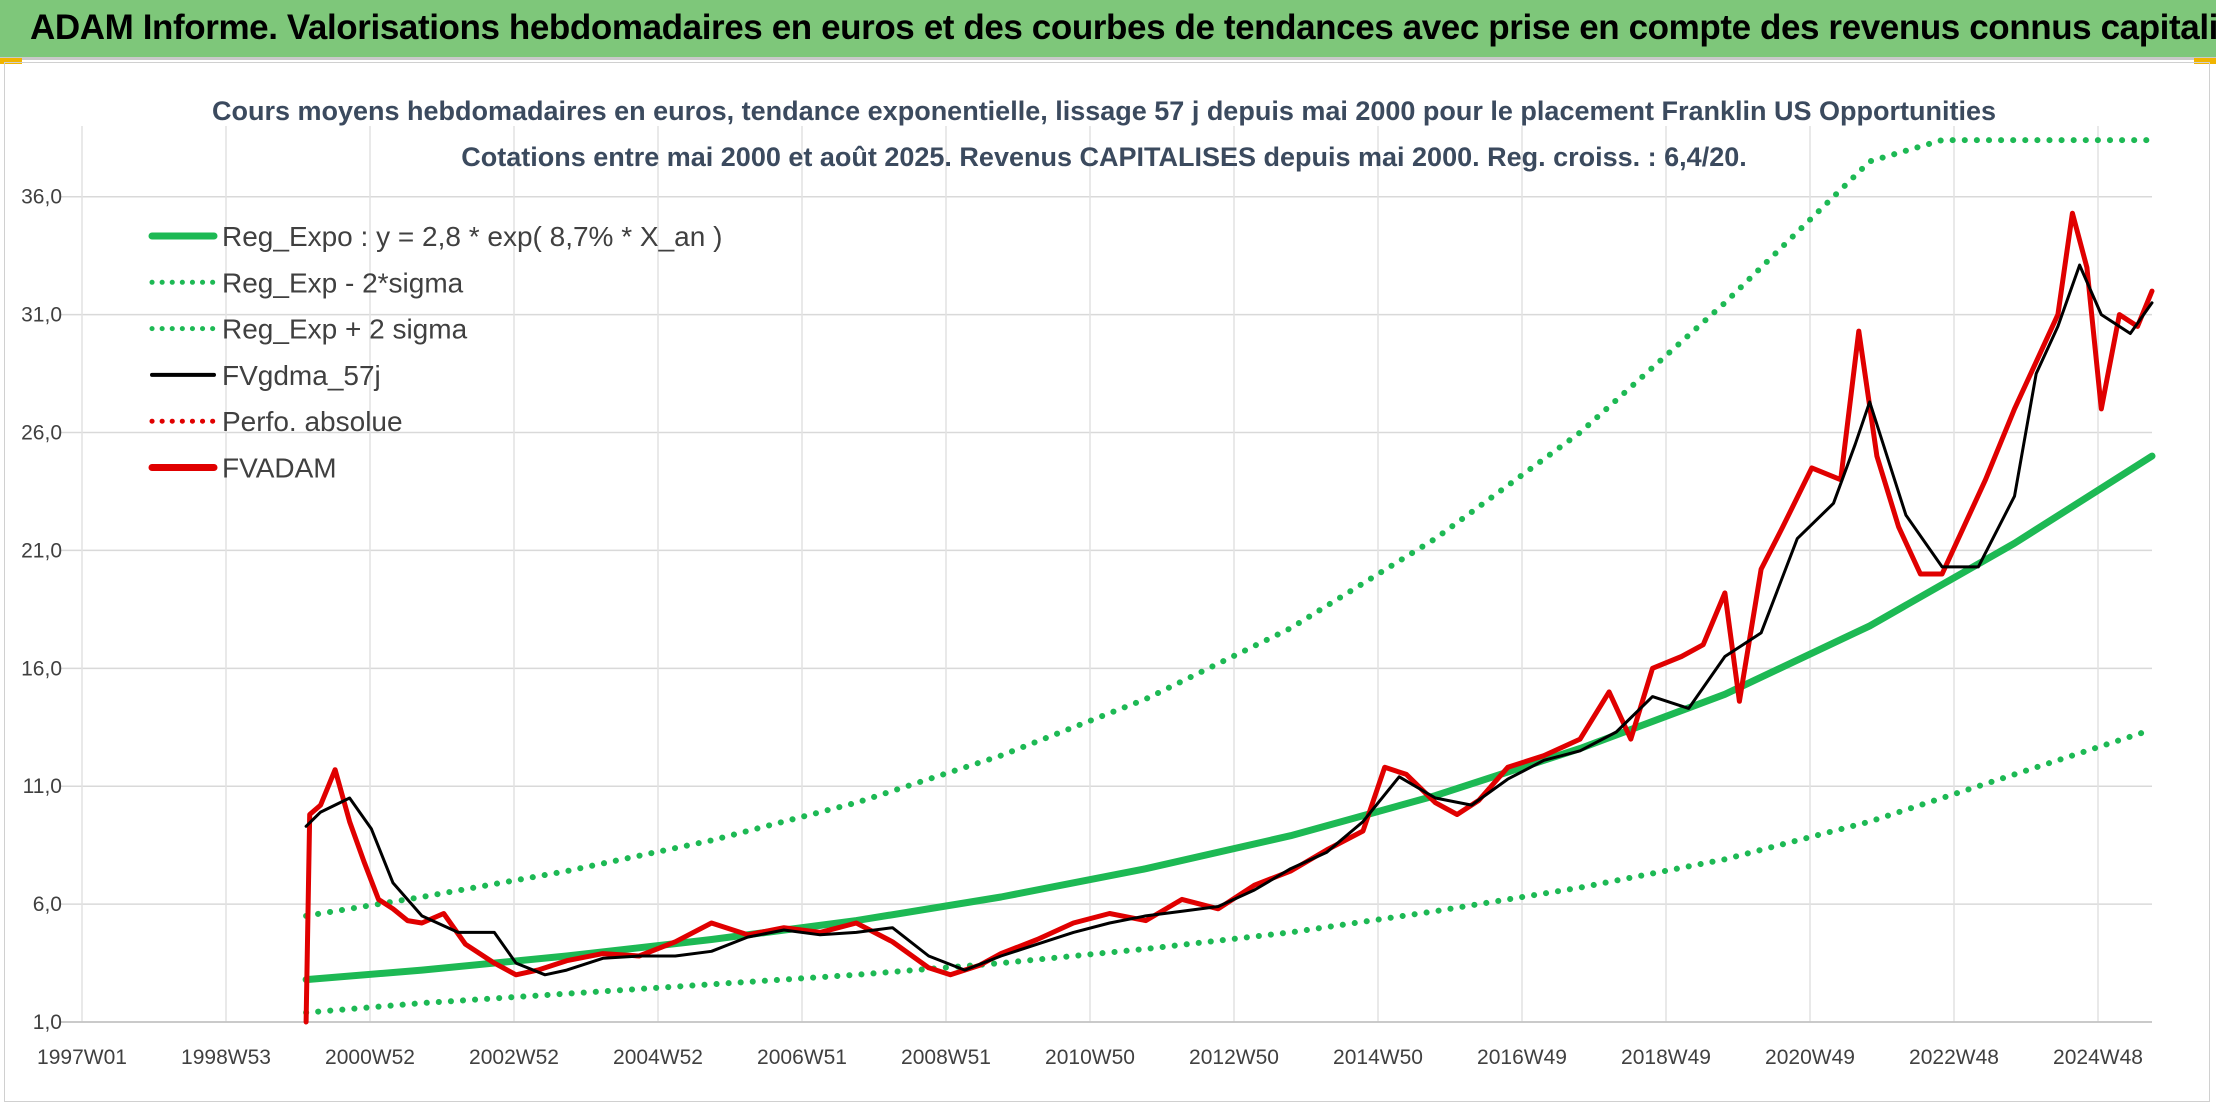  What do you see at coordinates (1810, 1057) in the screenshot?
I see `x-tick-label: 2020W49` at bounding box center [1810, 1057].